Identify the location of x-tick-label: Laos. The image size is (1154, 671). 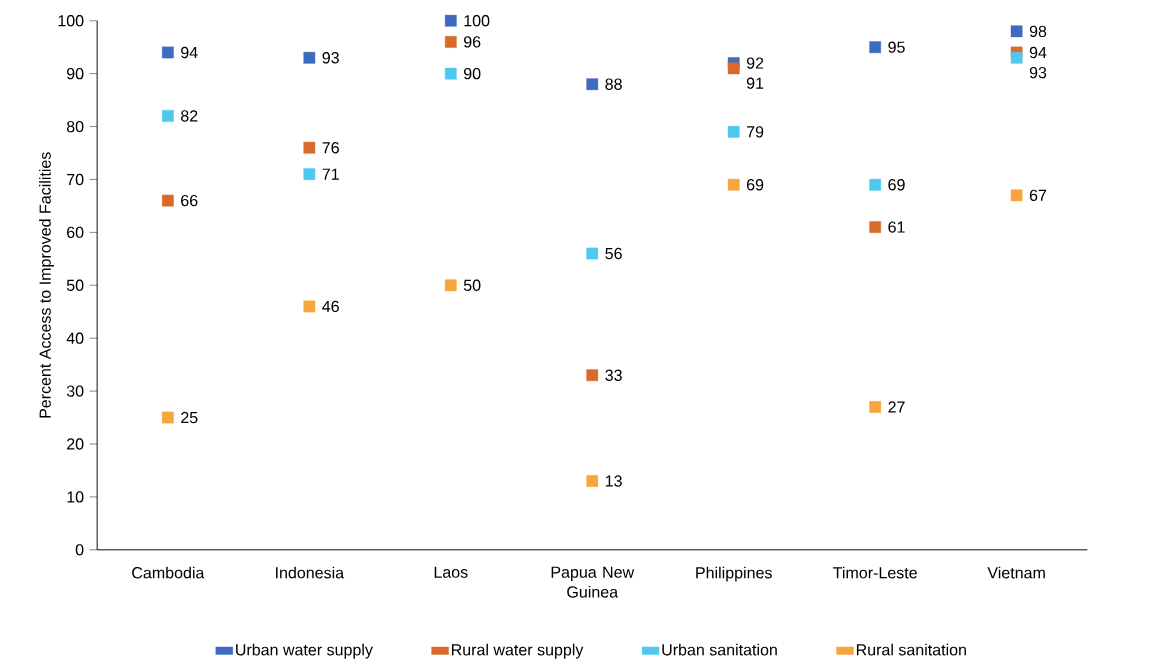
(451, 572).